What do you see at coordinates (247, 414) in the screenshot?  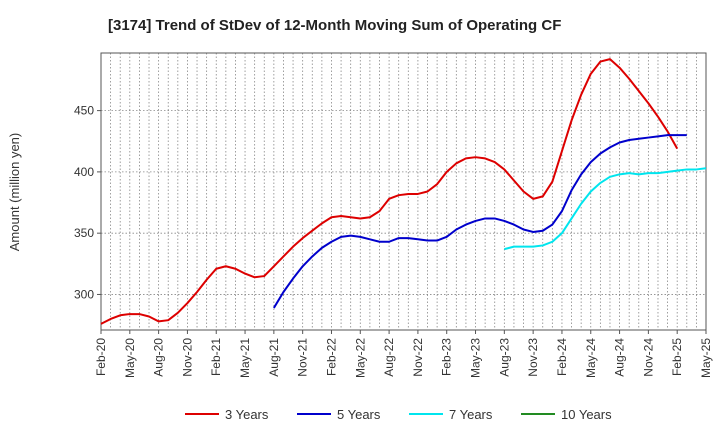 I see `legend-label: 3 Years` at bounding box center [247, 414].